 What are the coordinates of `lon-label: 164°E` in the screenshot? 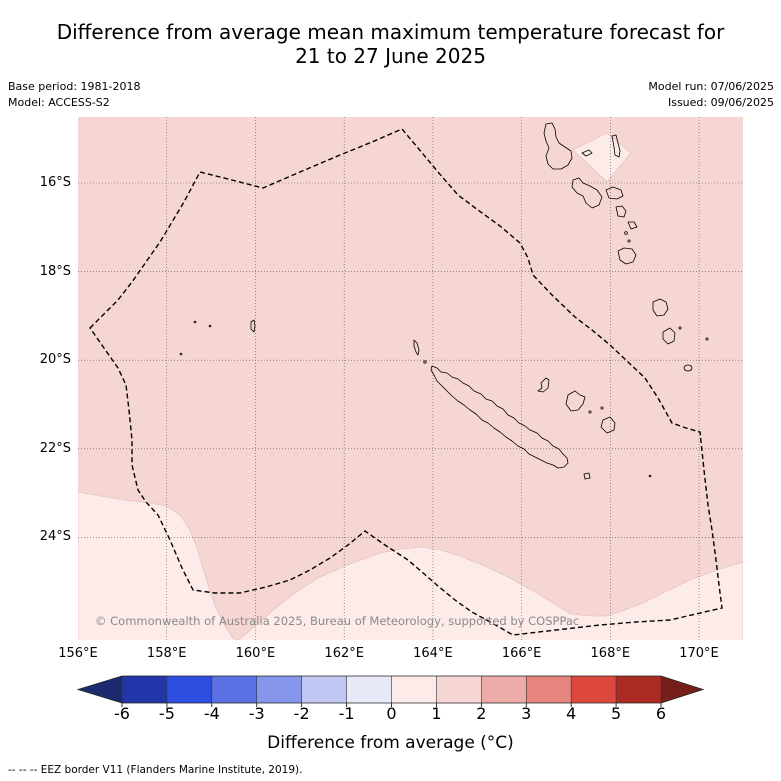 It's located at (433, 653).